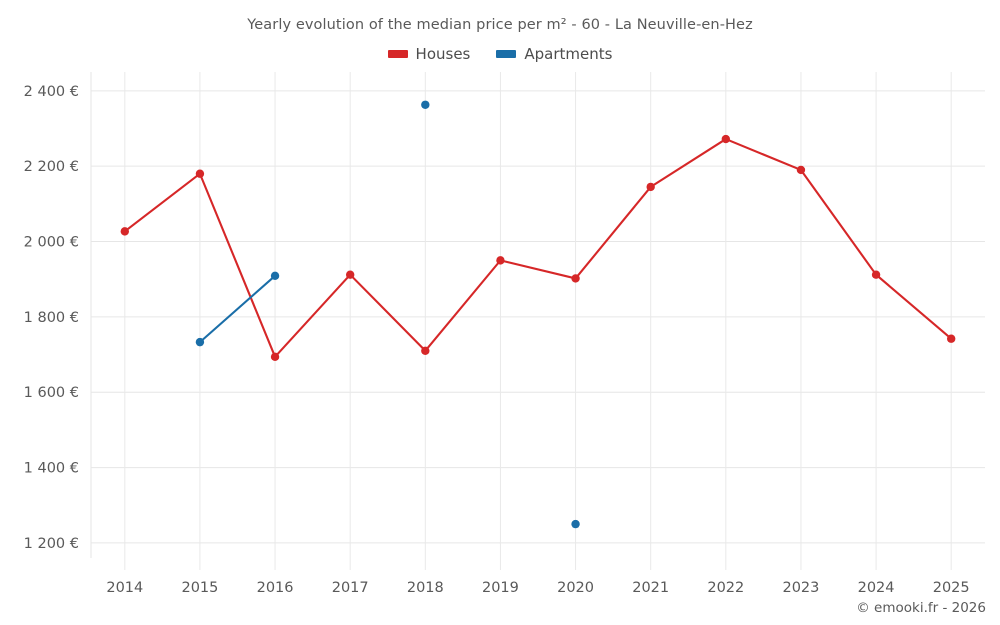 The width and height of the screenshot is (1000, 625). What do you see at coordinates (425, 104) in the screenshot?
I see `data-point-apartments-2018` at bounding box center [425, 104].